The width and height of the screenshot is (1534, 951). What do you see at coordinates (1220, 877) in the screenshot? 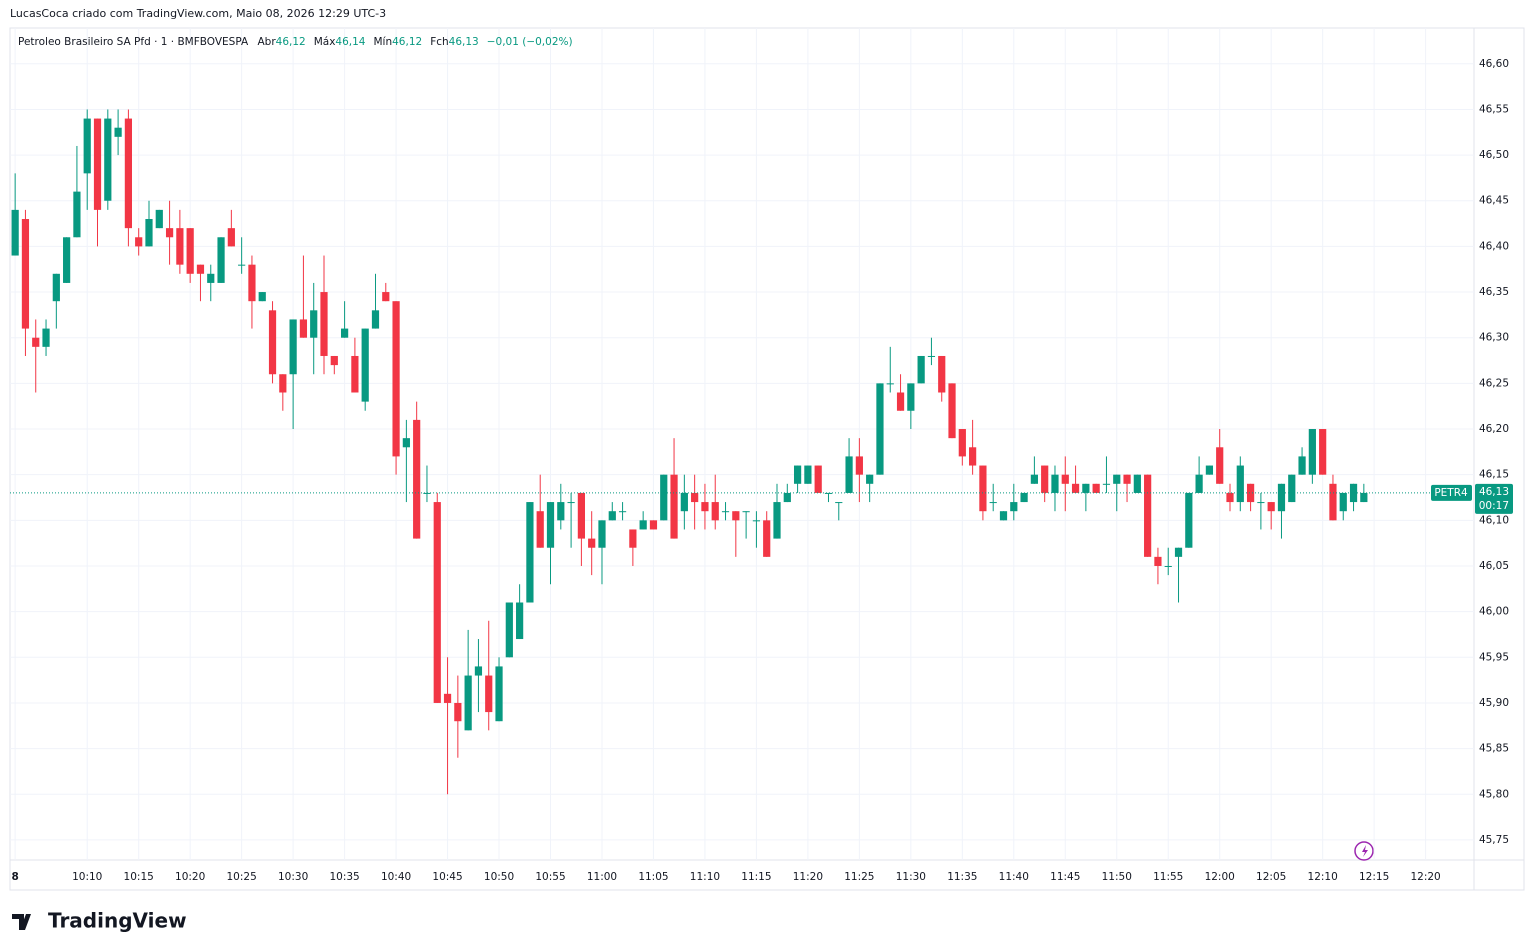
I see `x-tick-label: 12:00` at bounding box center [1220, 877].